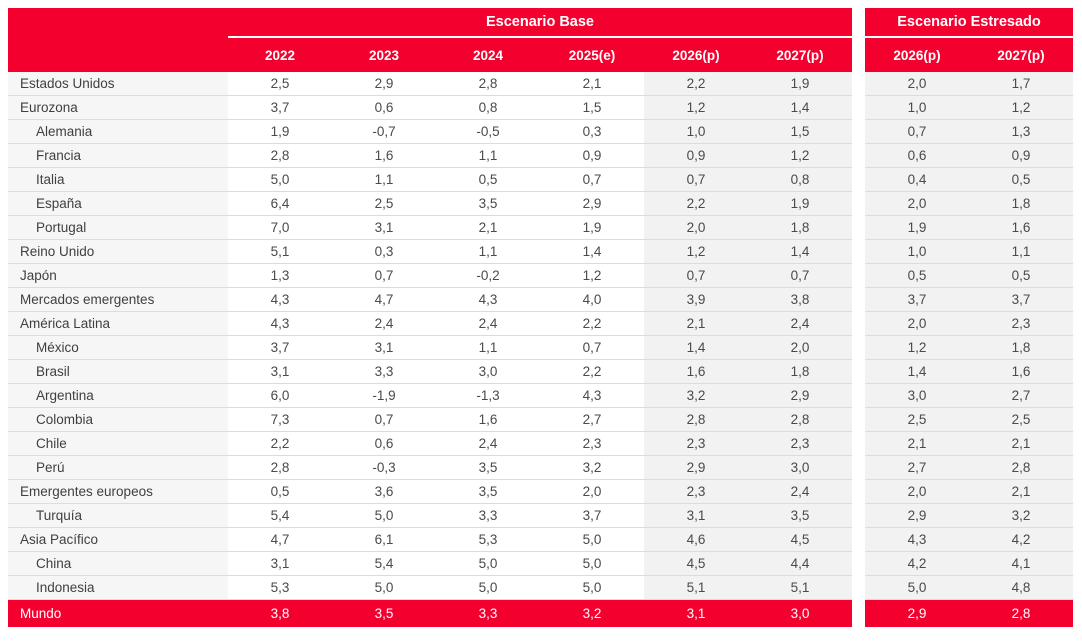 This screenshot has width=1082, height=644. What do you see at coordinates (488, 108) in the screenshot?
I see `value-cell: 0,8` at bounding box center [488, 108].